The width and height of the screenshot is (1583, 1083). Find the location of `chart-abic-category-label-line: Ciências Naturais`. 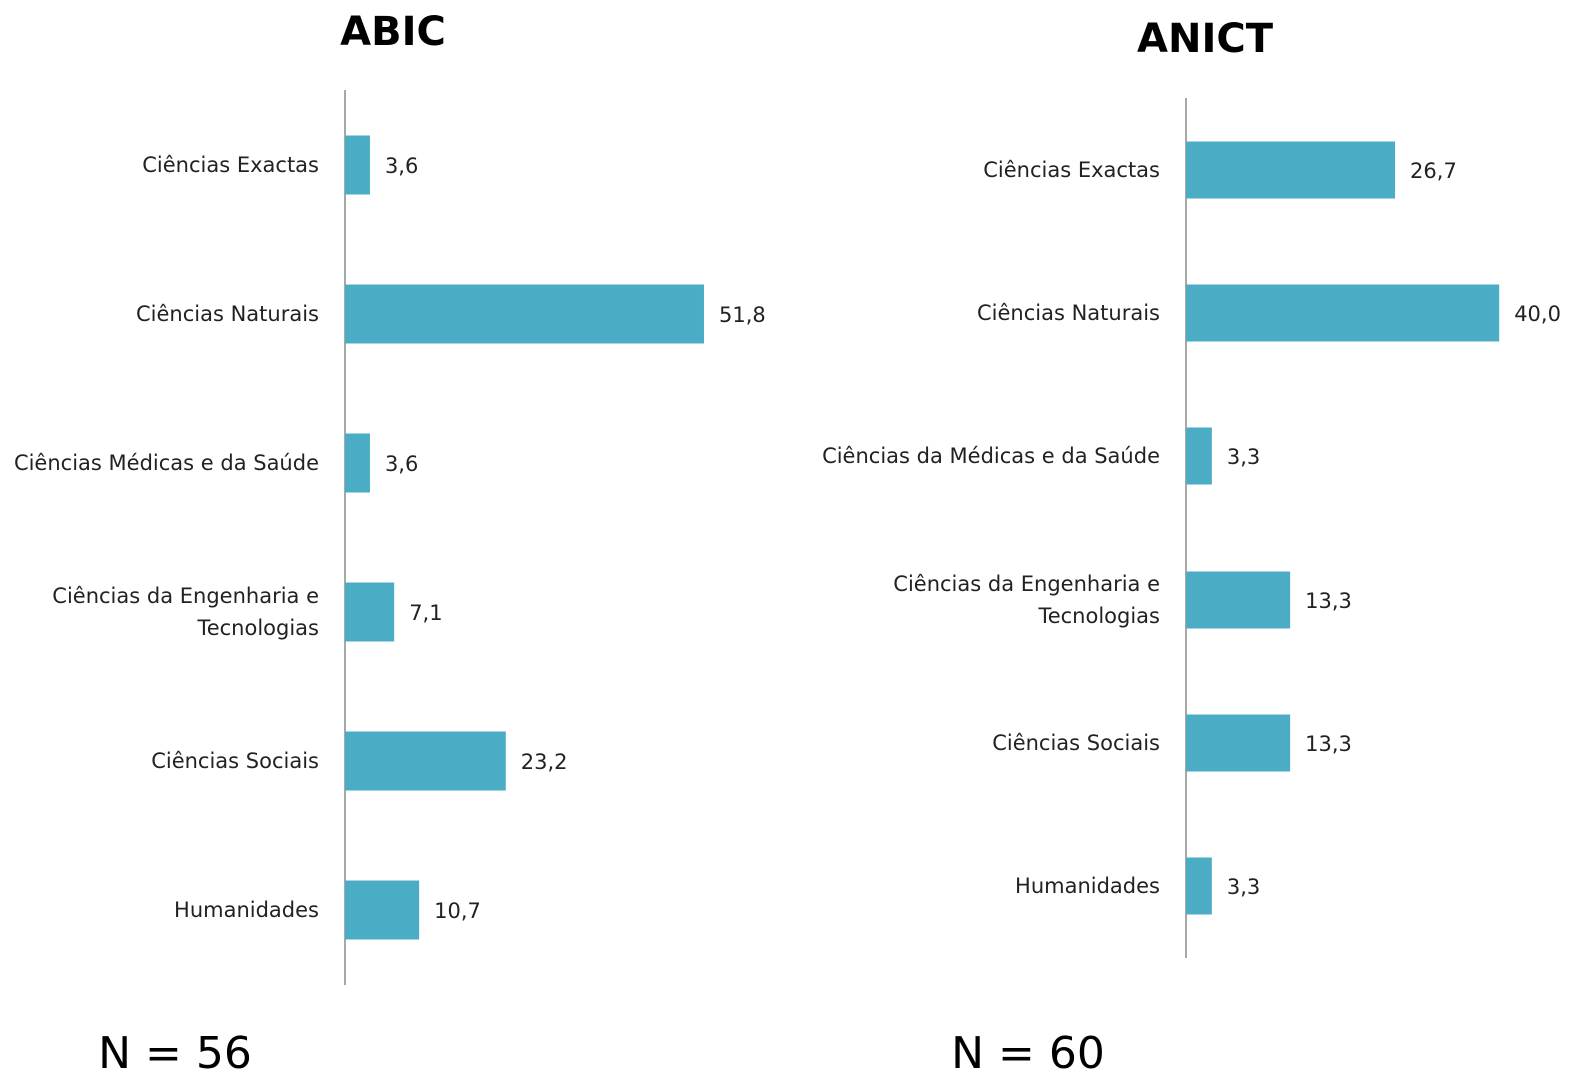

chart-abic-category-label-line: Ciências Naturais is located at coordinates (227, 314).